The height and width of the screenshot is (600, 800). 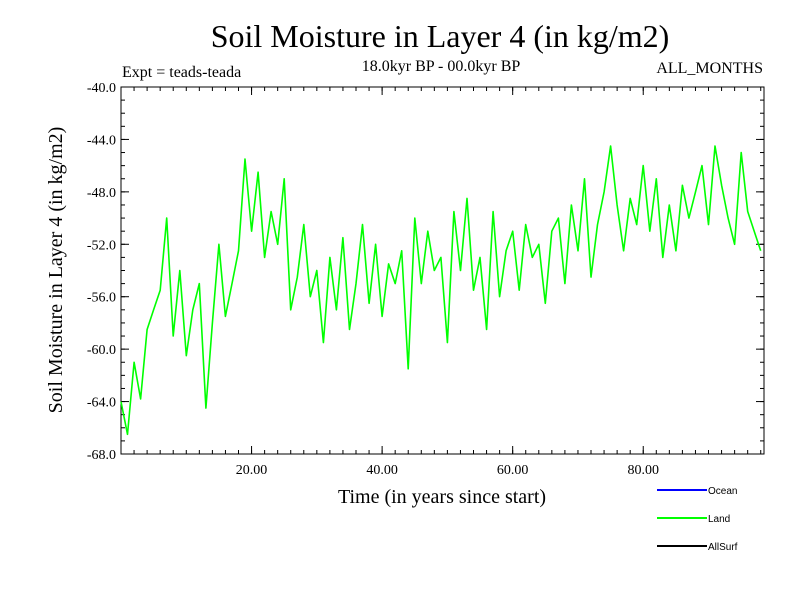 I want to click on y-tick-label: -56.0, so click(x=101, y=298).